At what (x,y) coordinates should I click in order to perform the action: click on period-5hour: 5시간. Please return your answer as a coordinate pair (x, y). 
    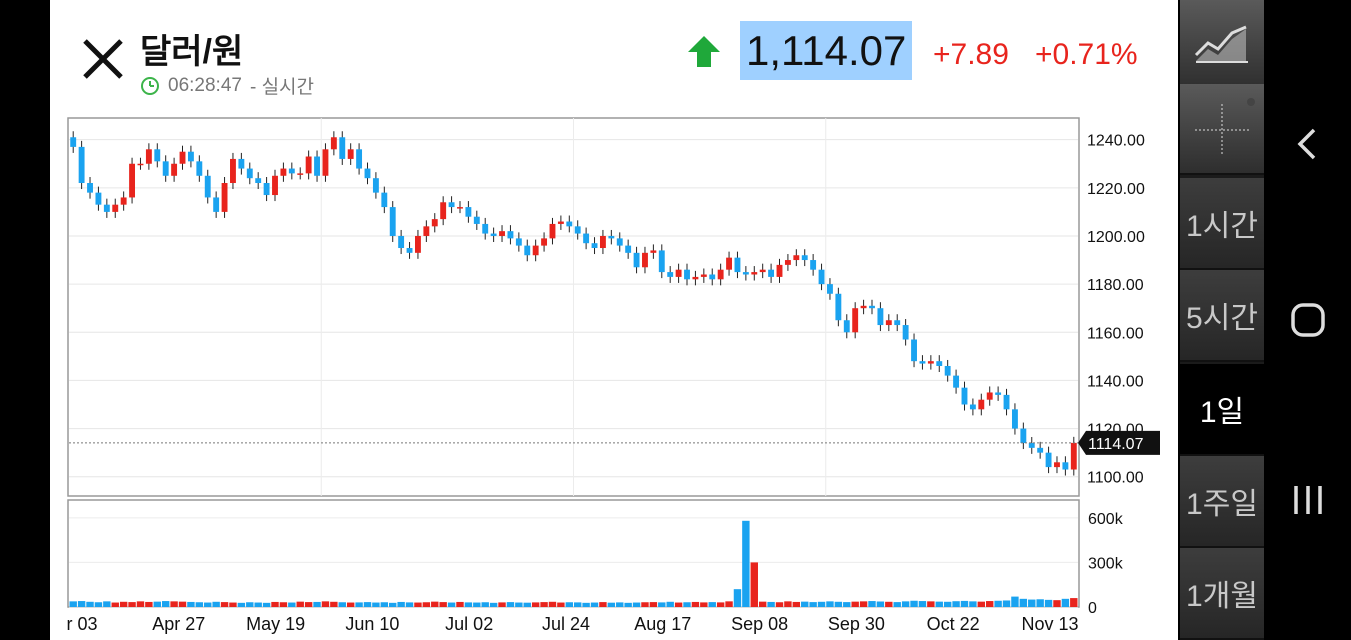
    Looking at the image, I should click on (1222, 316).